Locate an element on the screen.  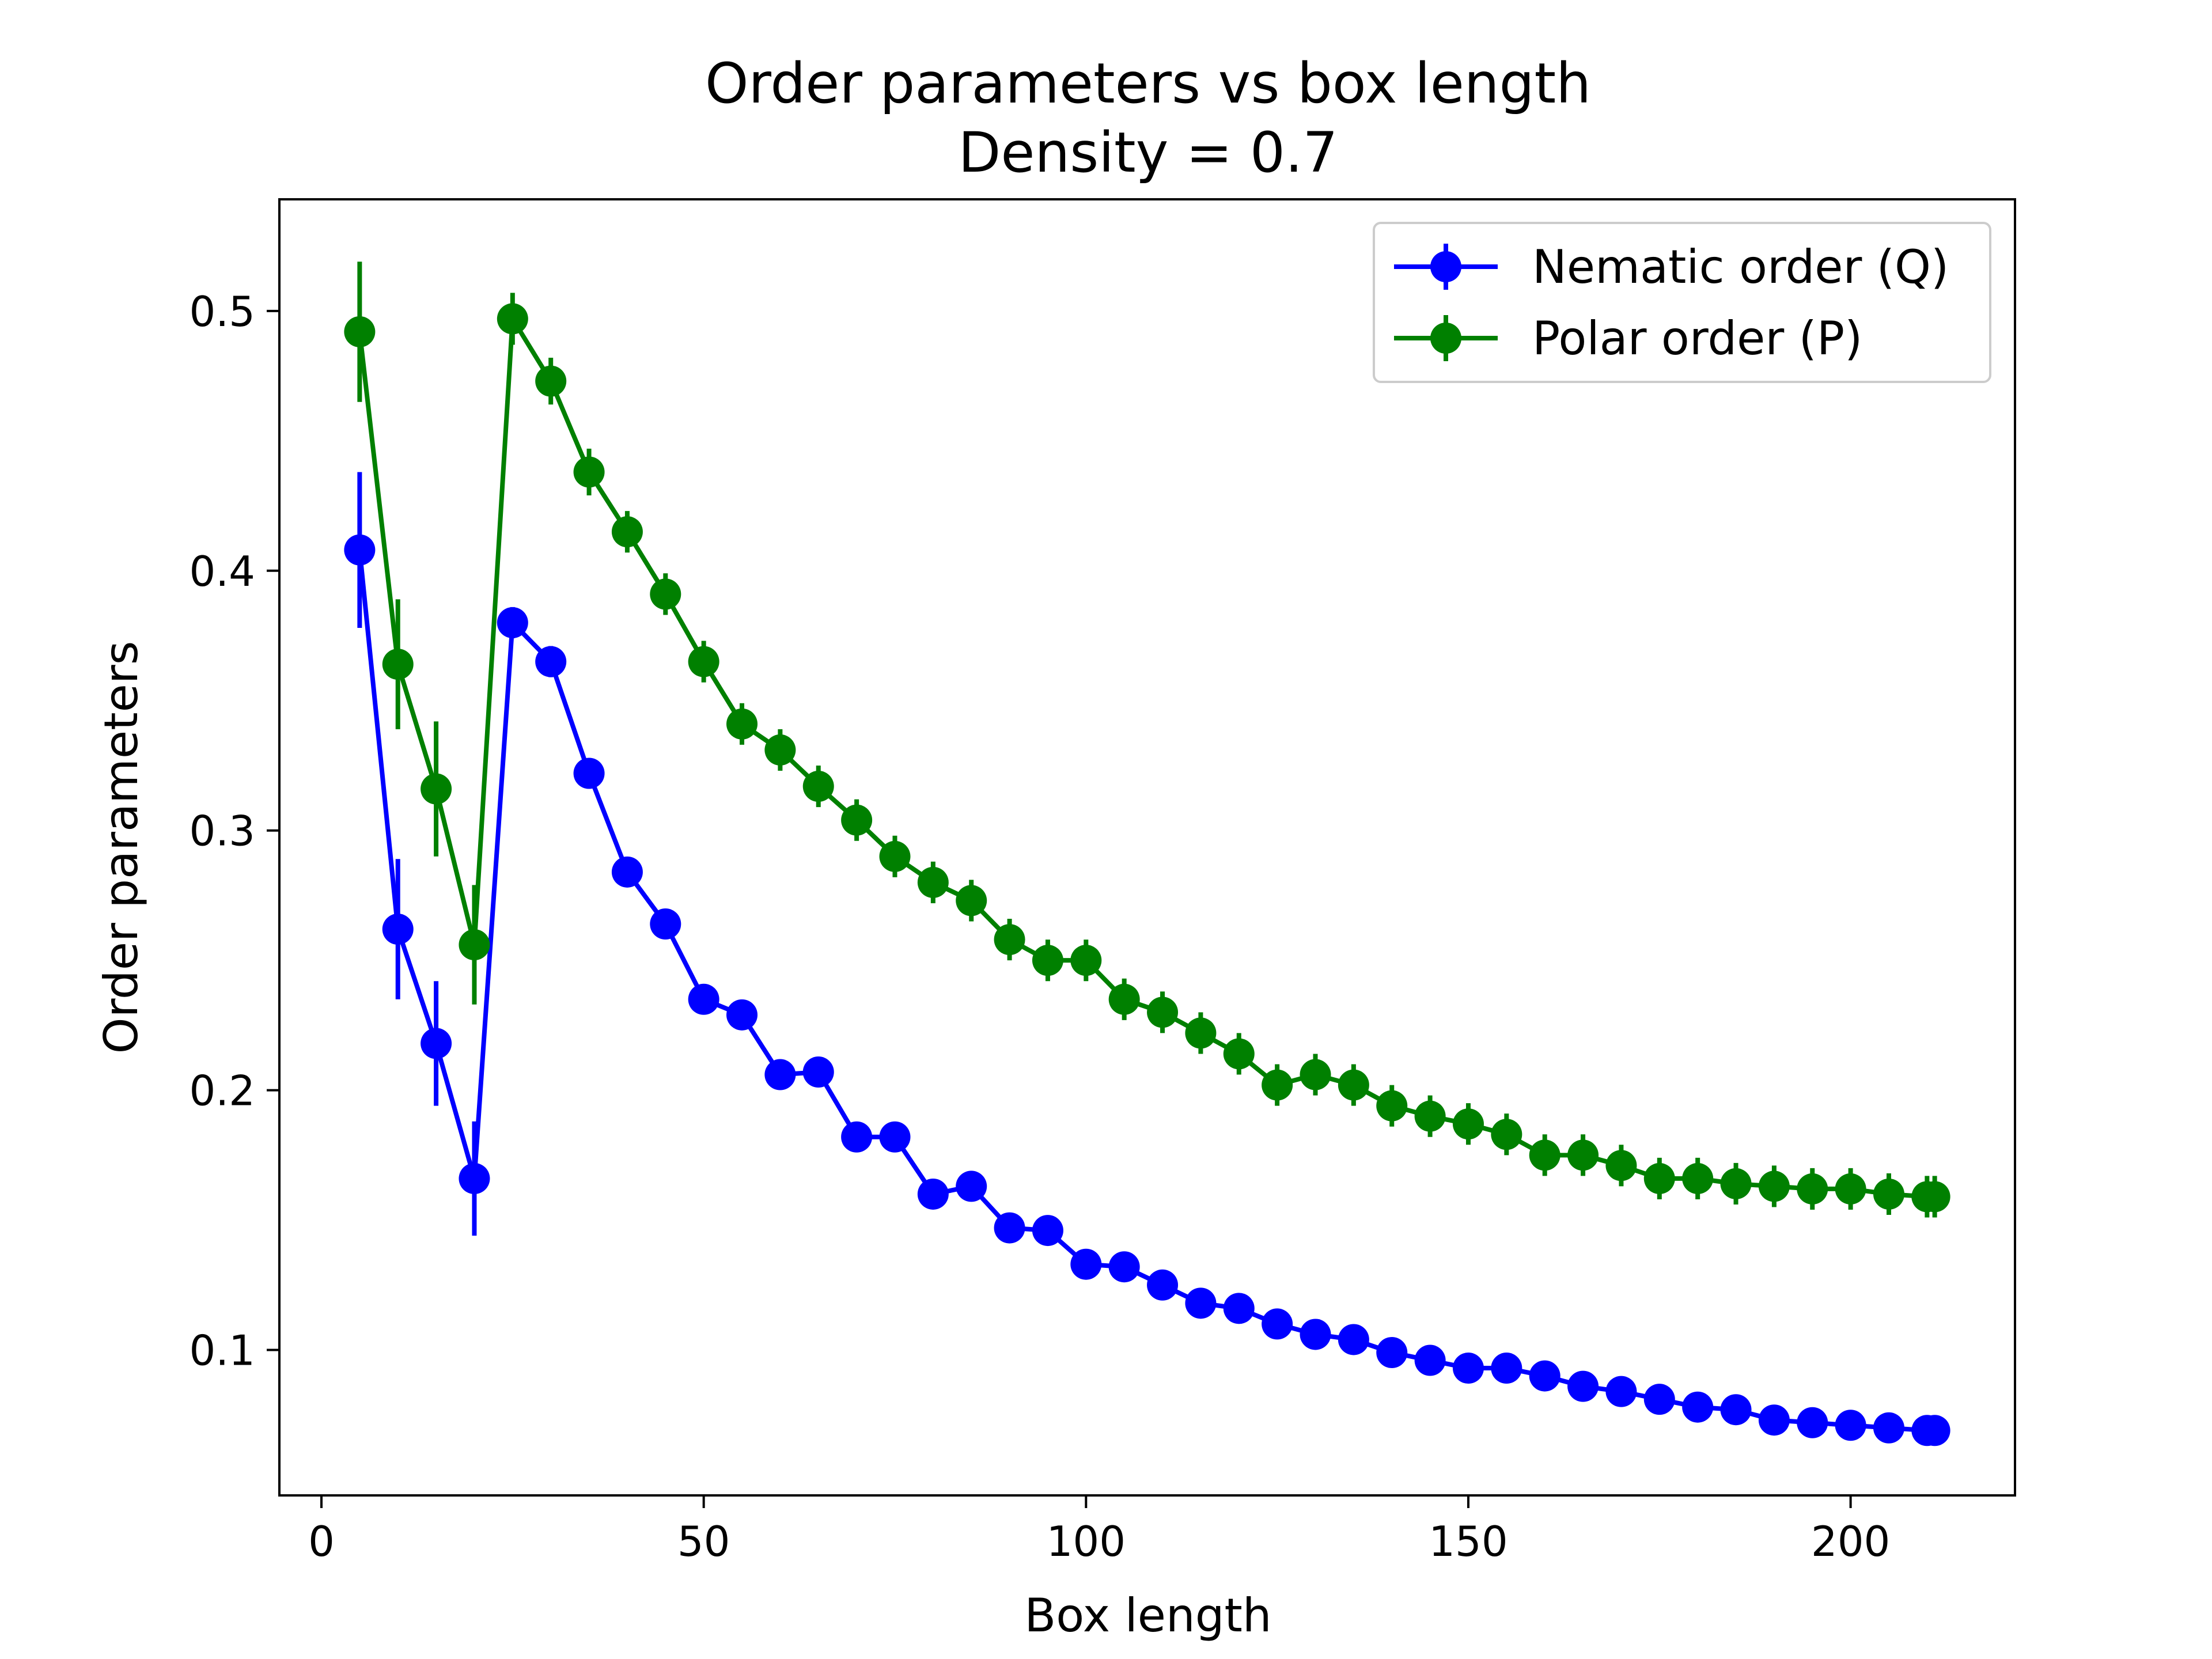
legend-label: Polar order (P) is located at coordinates (1697, 338).